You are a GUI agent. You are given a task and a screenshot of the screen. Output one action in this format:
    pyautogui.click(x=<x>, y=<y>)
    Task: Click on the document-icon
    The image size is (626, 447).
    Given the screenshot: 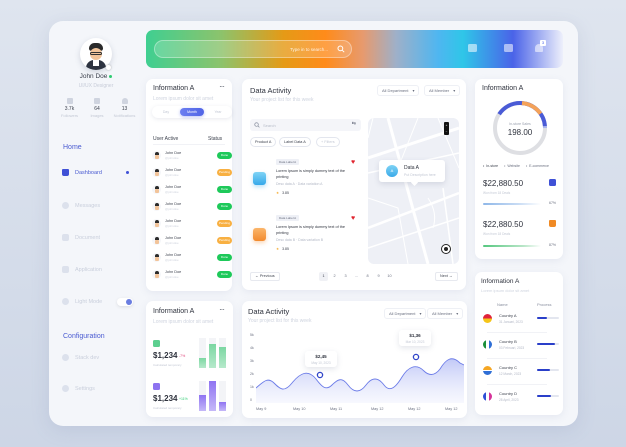 What is the action you would take?
    pyautogui.click(x=65, y=237)
    